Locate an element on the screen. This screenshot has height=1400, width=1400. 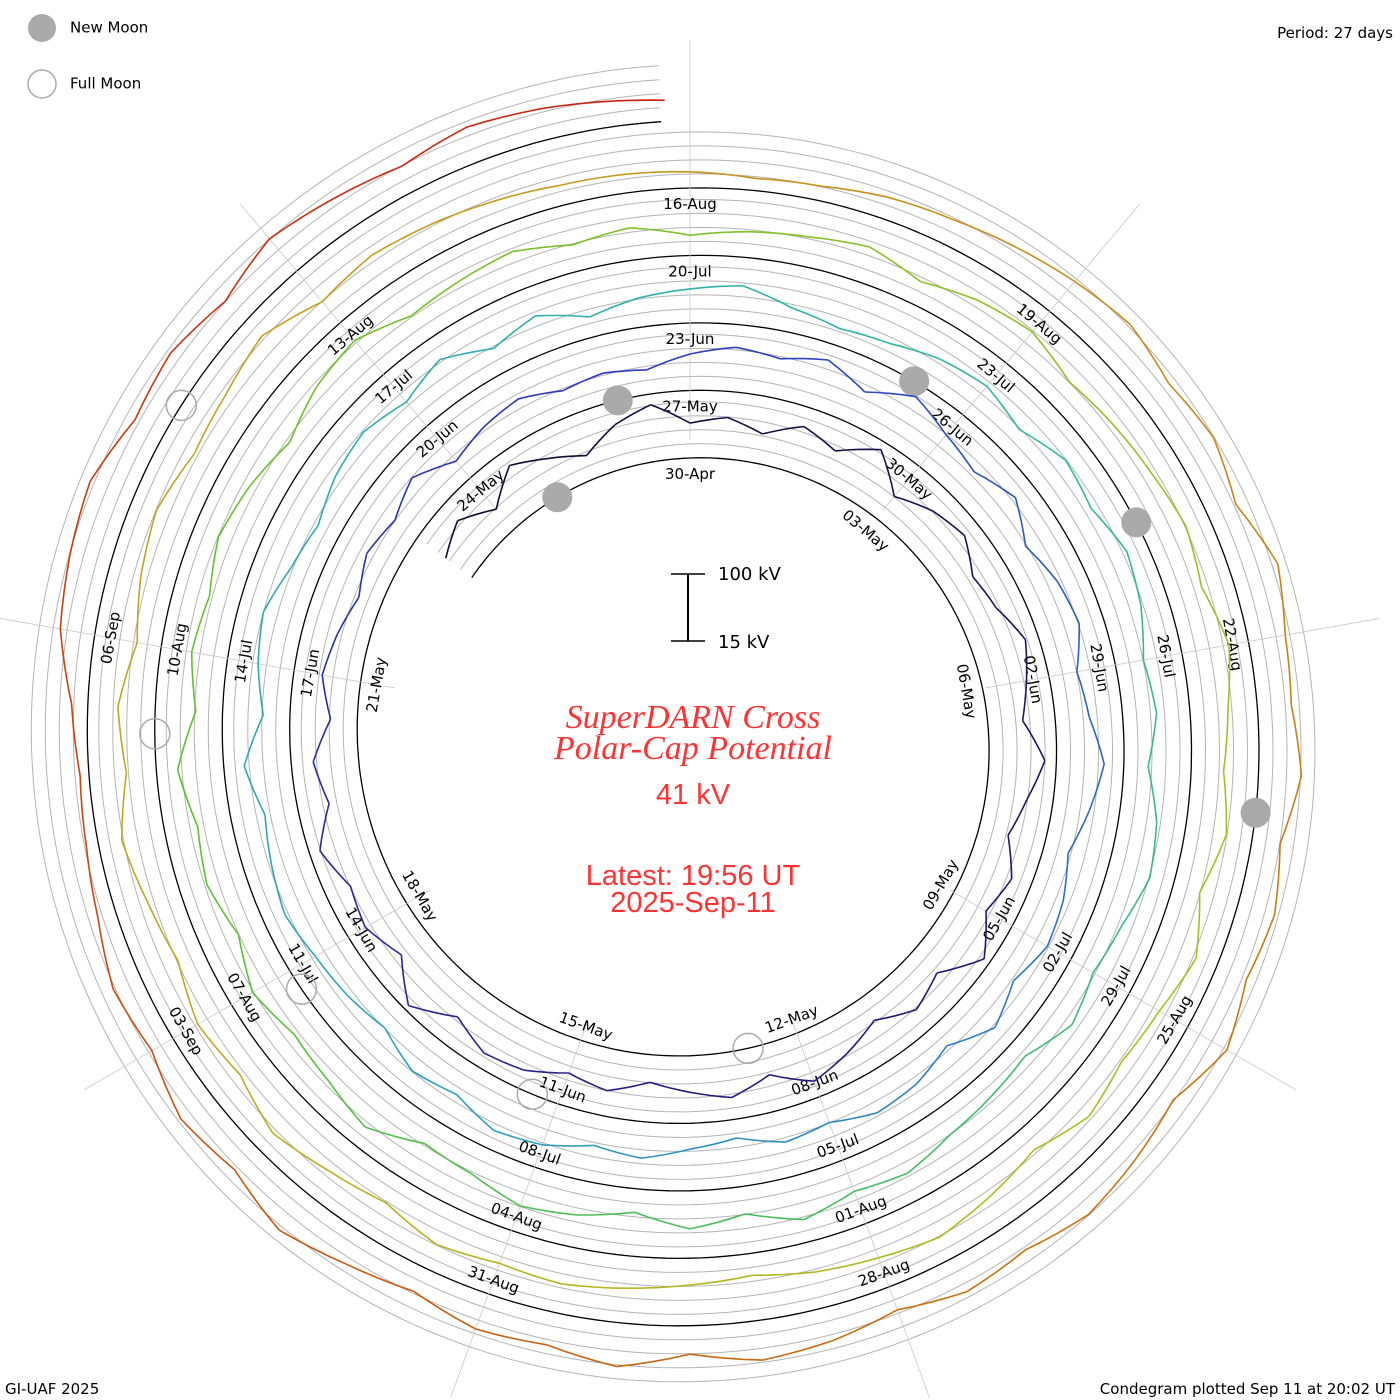
date-label: 28-Aug is located at coordinates (884, 1272).